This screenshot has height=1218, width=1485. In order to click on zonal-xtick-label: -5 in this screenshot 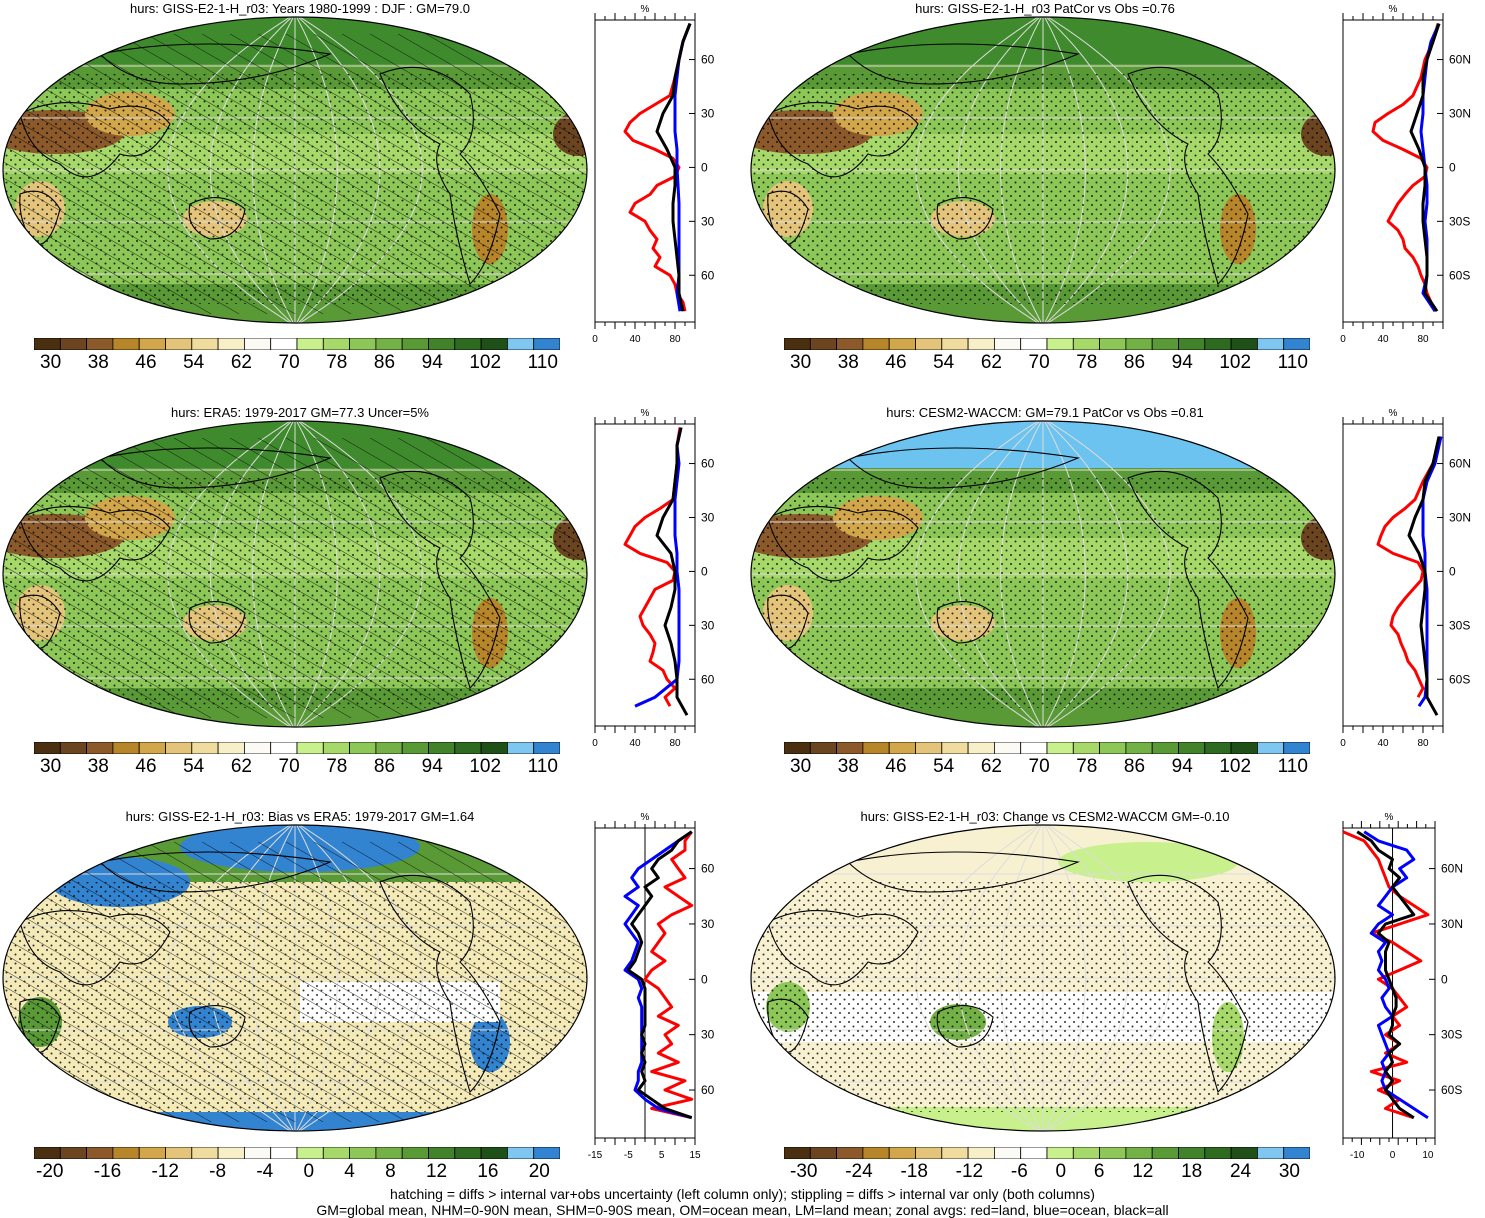, I will do `click(628, 1155)`.